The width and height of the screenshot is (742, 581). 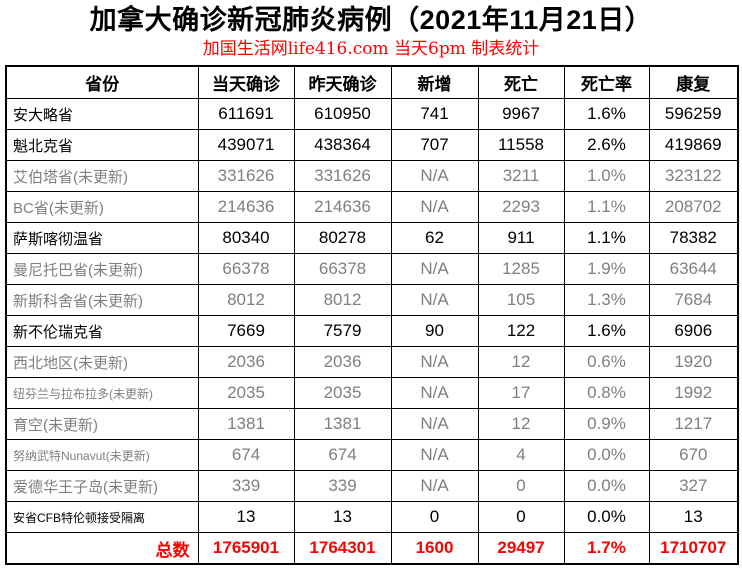 I want to click on cell-recovered: 63644, so click(x=693, y=269).